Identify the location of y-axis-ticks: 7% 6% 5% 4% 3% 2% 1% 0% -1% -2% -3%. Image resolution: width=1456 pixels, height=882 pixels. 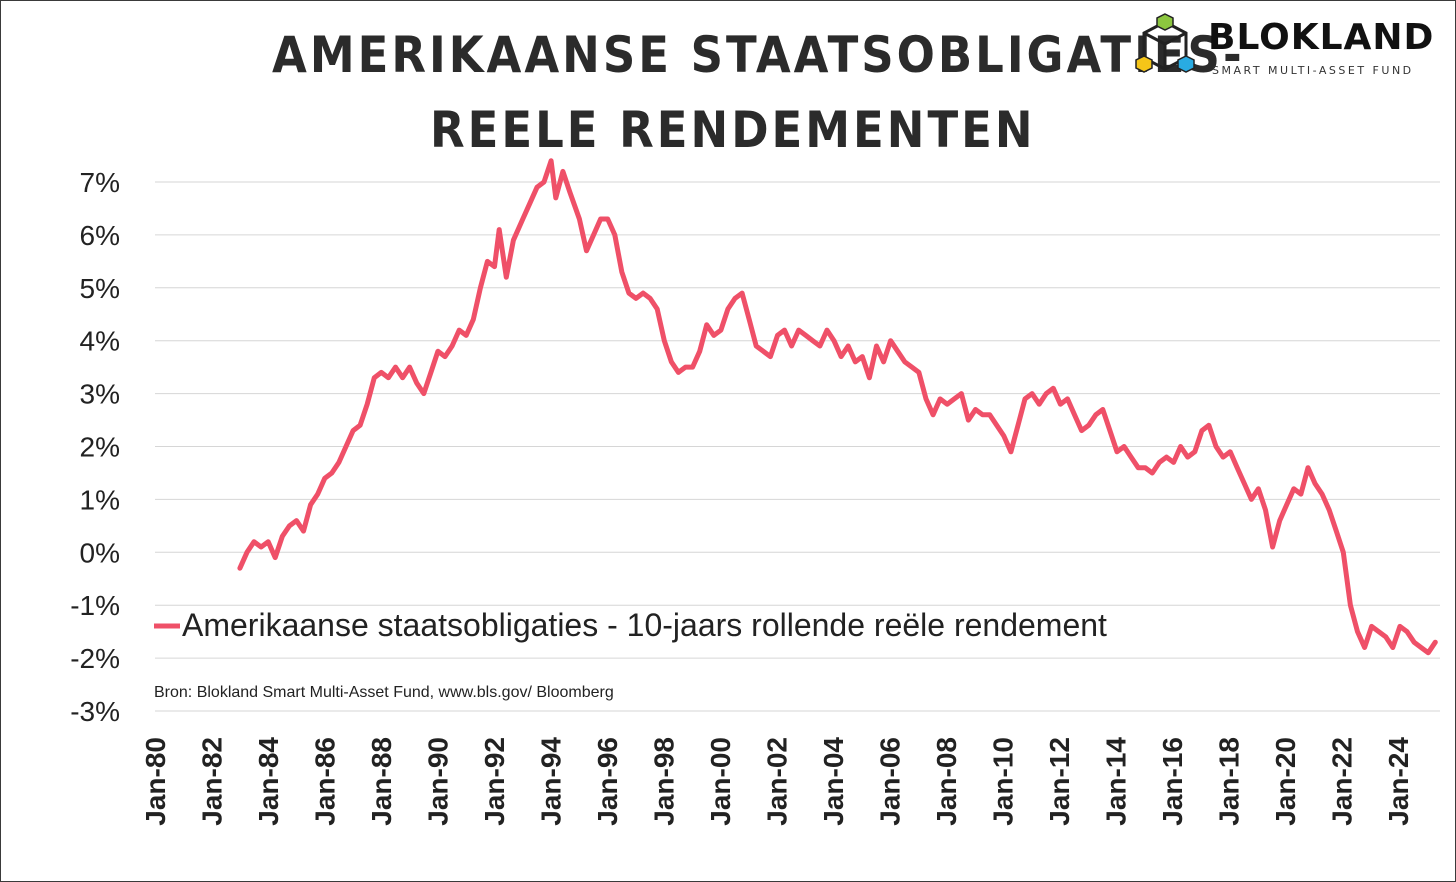
(95, 447).